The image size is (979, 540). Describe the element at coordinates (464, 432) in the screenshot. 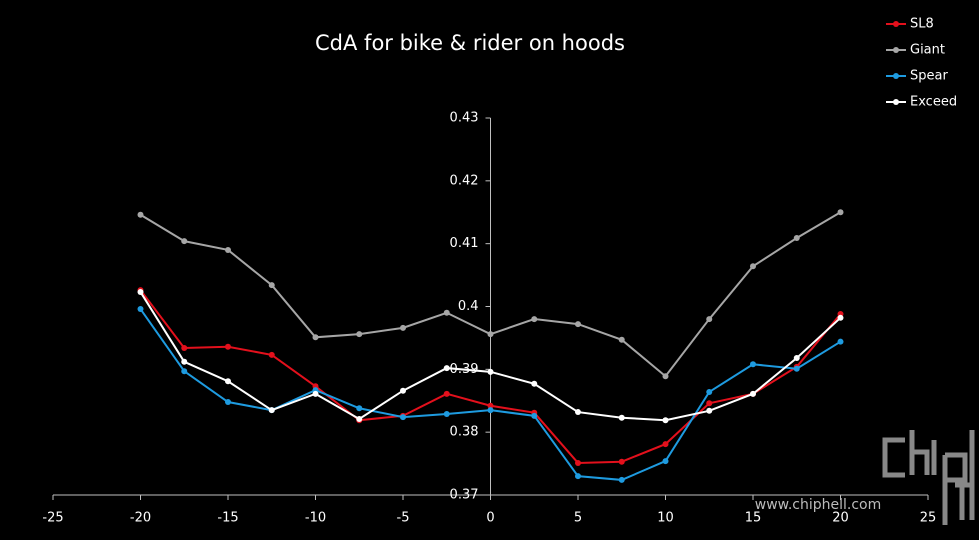

I see `y-tick-label: 0.38` at that location.